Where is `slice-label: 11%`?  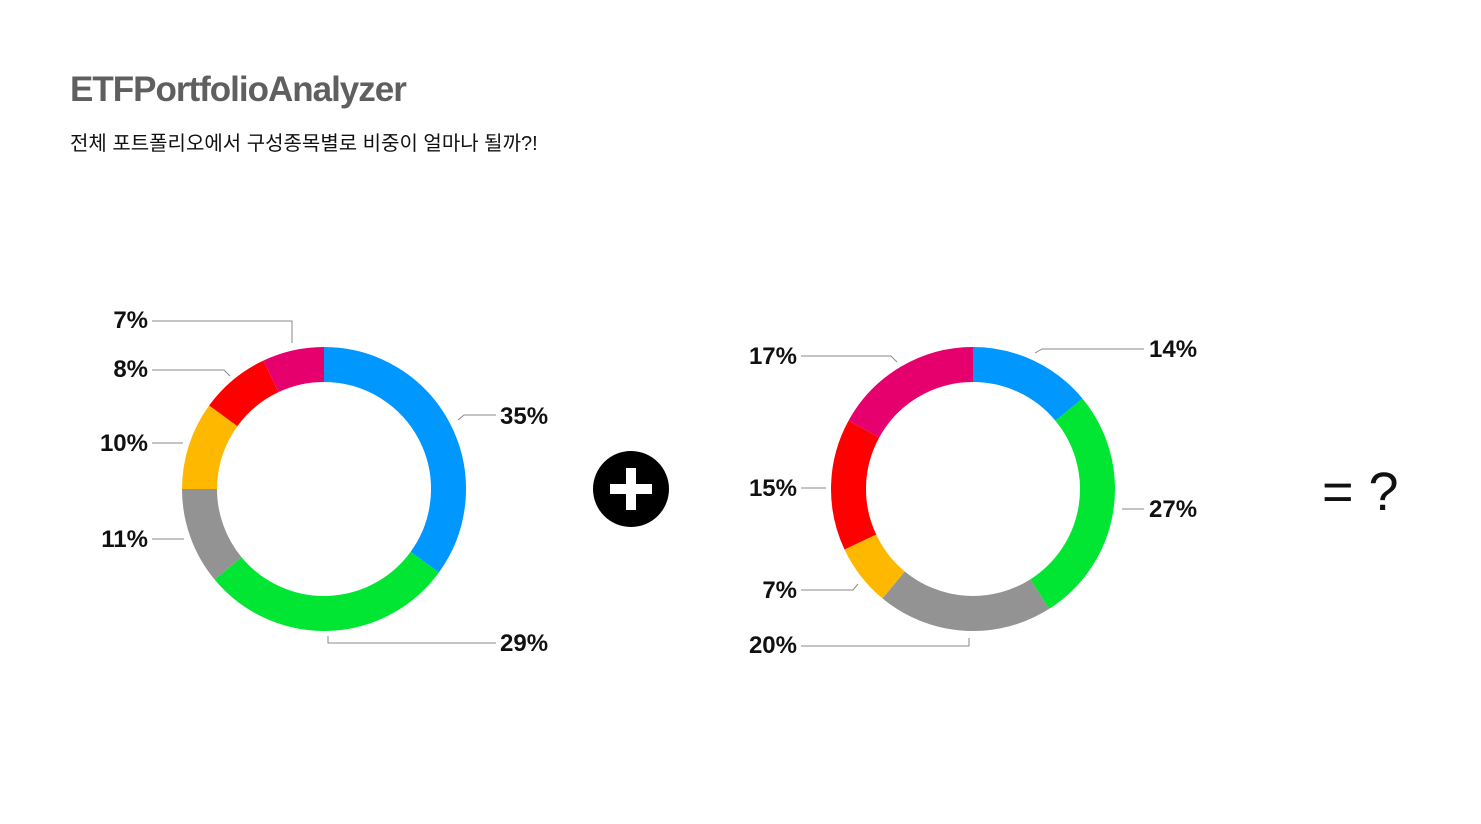
slice-label: 11% is located at coordinates (124, 539).